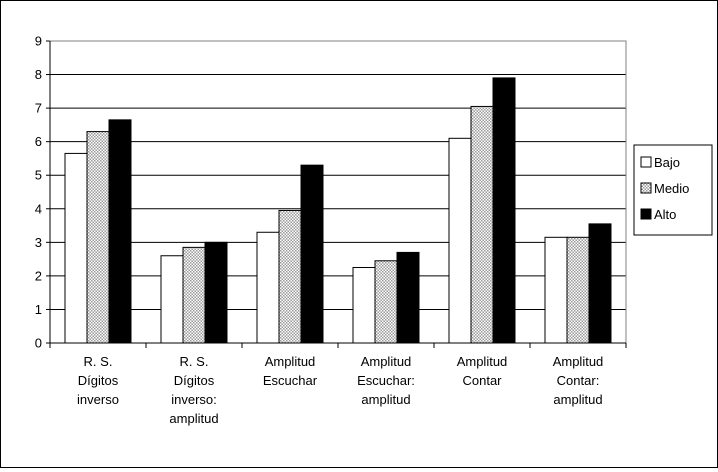 This screenshot has height=472, width=718. What do you see at coordinates (667, 162) in the screenshot?
I see `legend-label-bajo: Bajo` at bounding box center [667, 162].